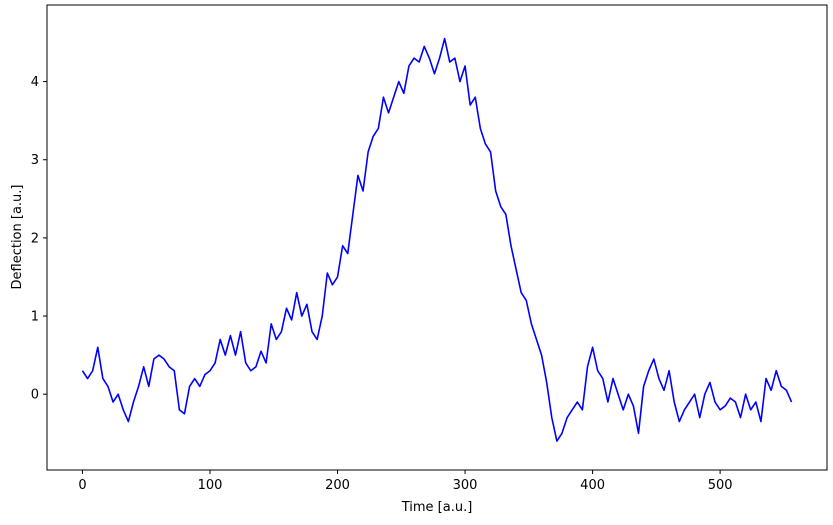 This screenshot has height=525, width=833. I want to click on x-tick-label: 0, so click(82, 485).